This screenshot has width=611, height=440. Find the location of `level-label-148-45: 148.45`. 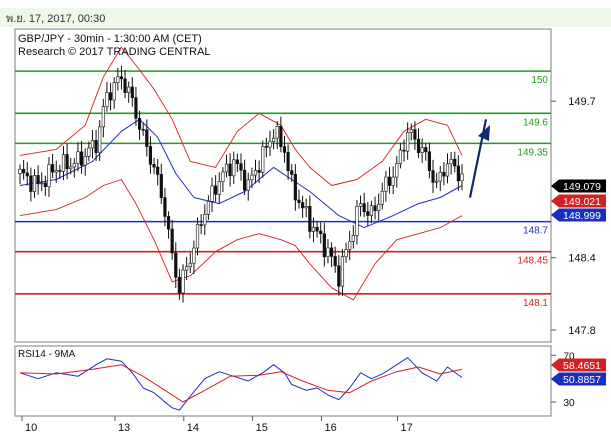

level-label-148-45: 148.45 is located at coordinates (532, 261).